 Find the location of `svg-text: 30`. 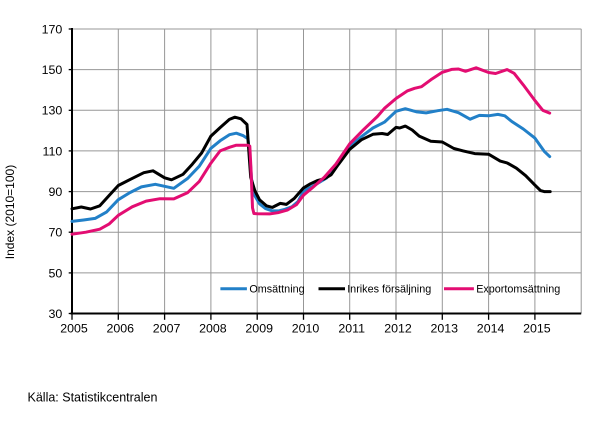

svg-text: 30 is located at coordinates (56, 314).